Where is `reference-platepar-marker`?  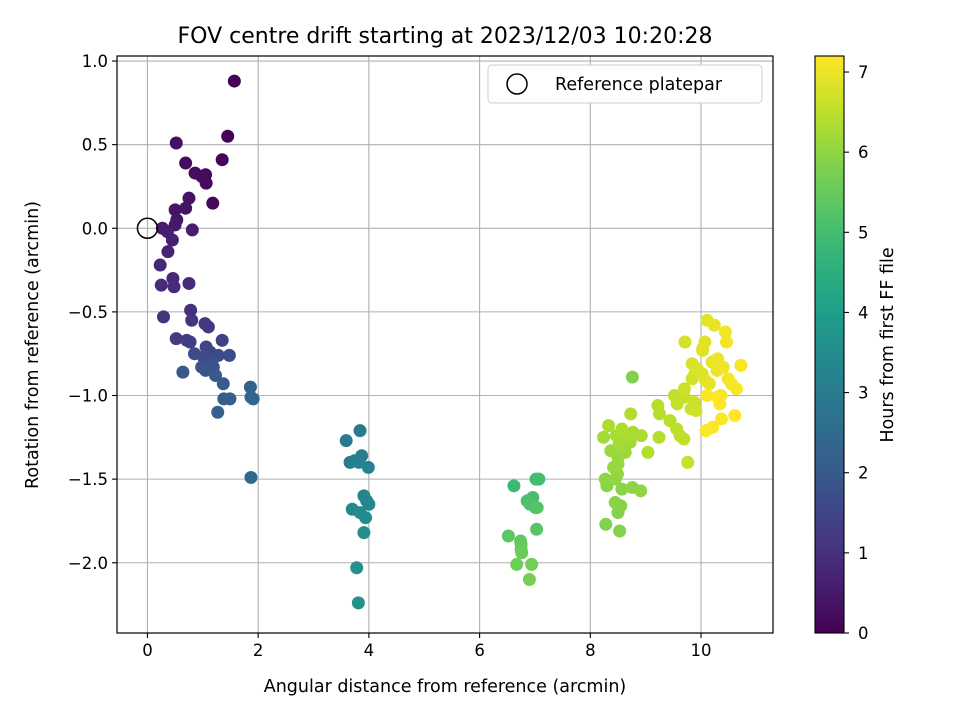 reference-platepar-marker is located at coordinates (147, 228).